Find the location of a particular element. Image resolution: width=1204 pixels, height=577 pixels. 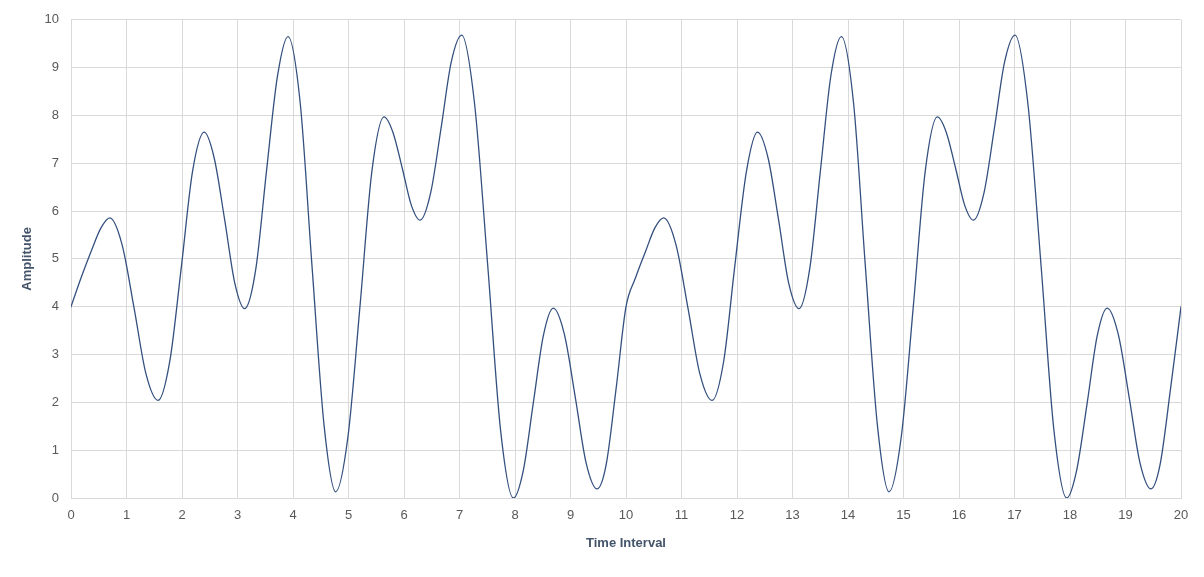

y-tick-label: 9 is located at coordinates (55, 67).